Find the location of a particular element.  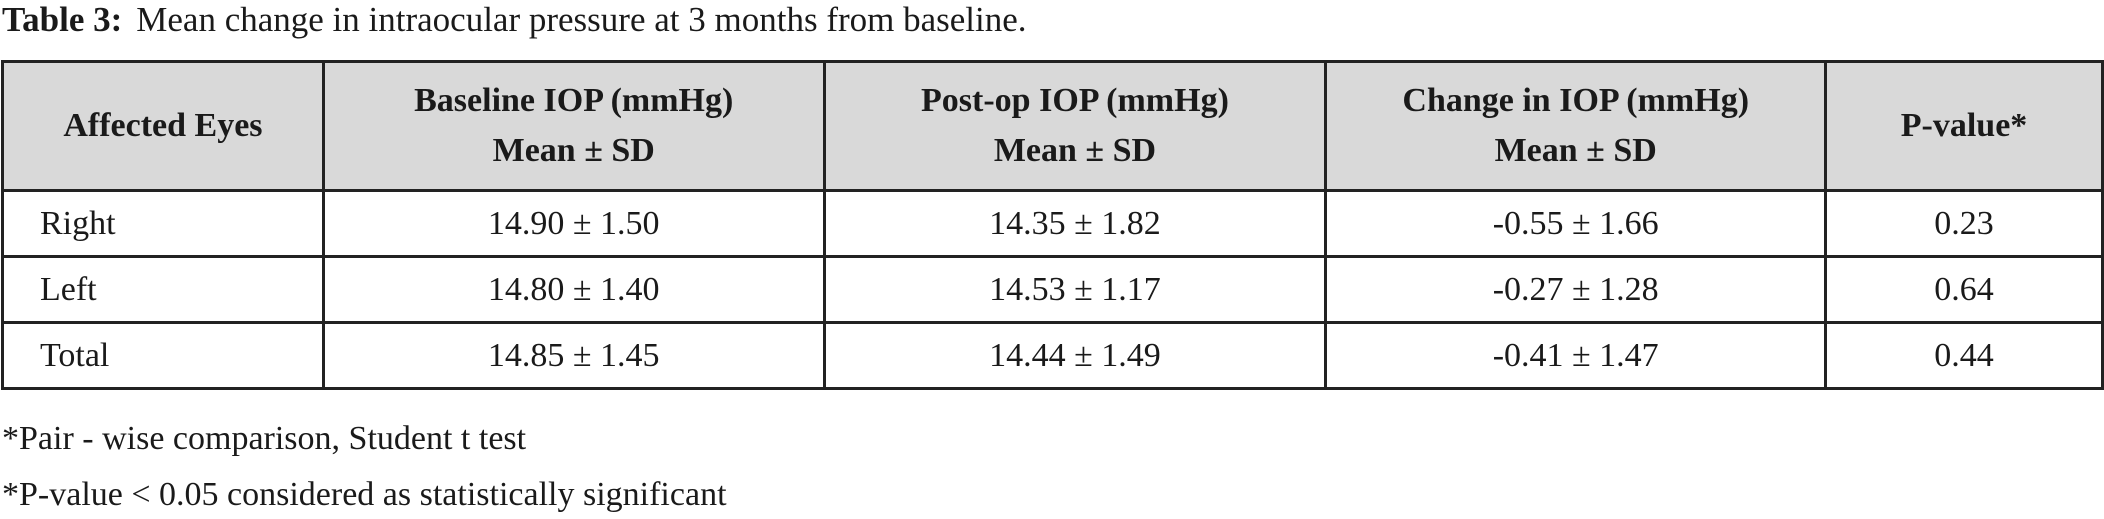

table-cell: 14.80 ± 1.40 is located at coordinates (573, 289).